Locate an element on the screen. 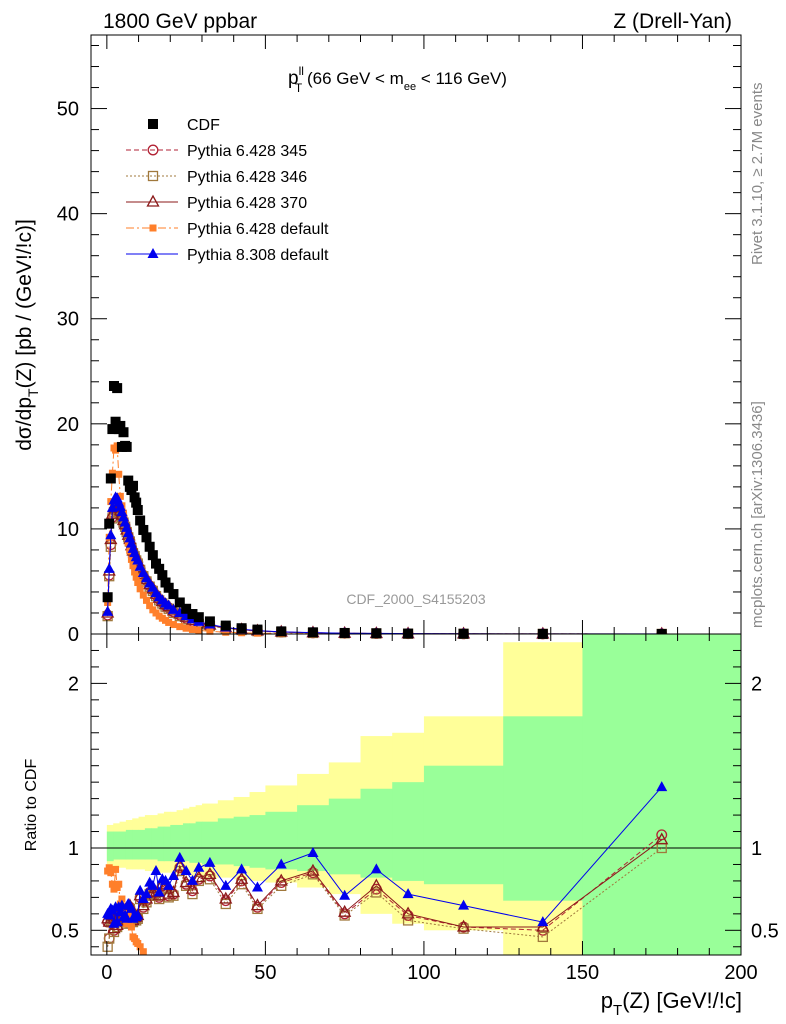 Image resolution: width=786 pixels, height=1024 pixels. legend-item-cdf: CDF is located at coordinates (184, 125).